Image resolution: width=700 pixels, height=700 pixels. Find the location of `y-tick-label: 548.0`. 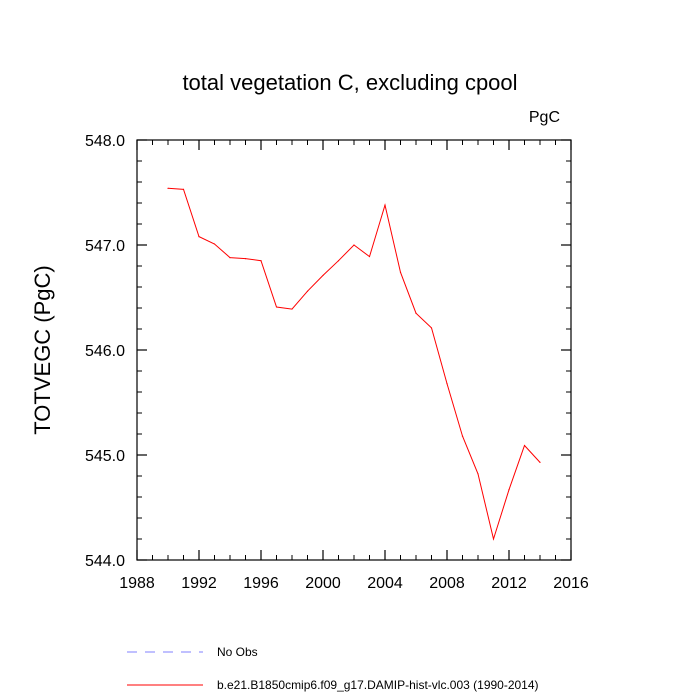

y-tick-label: 548.0 is located at coordinates (105, 141).